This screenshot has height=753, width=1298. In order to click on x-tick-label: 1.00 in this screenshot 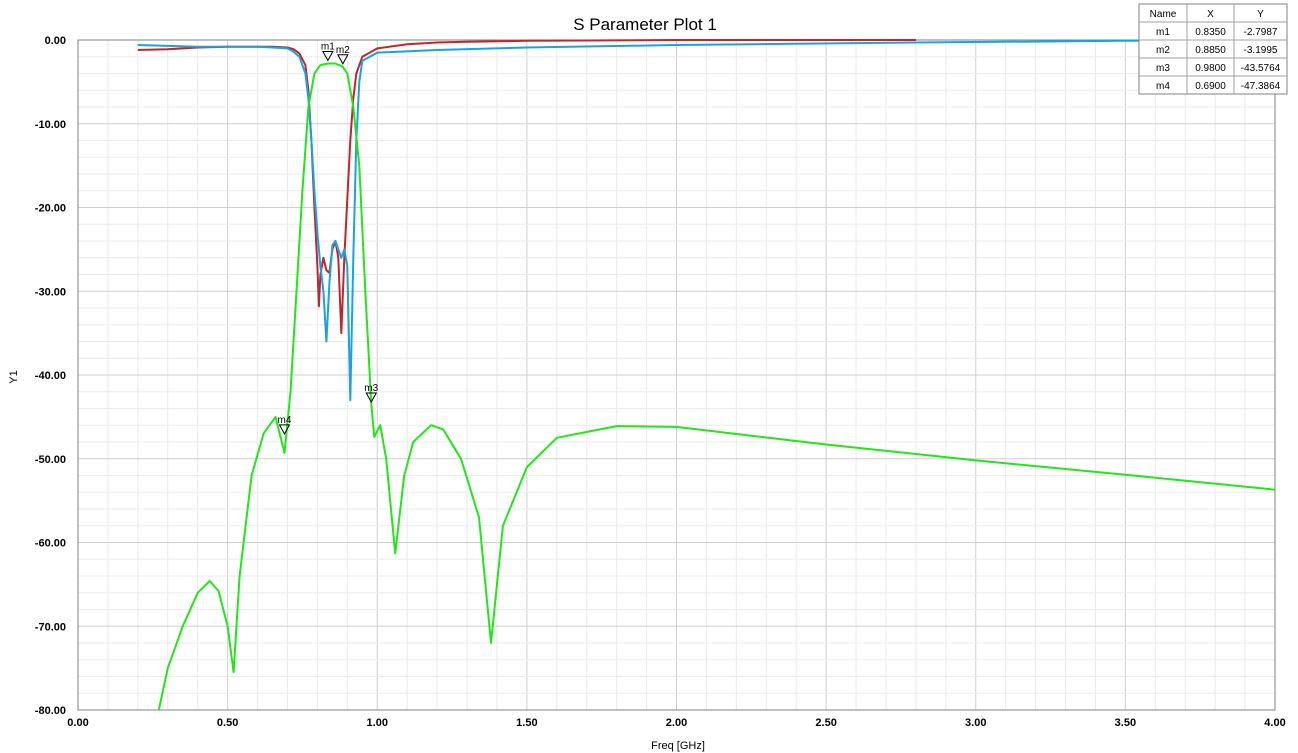, I will do `click(377, 723)`.